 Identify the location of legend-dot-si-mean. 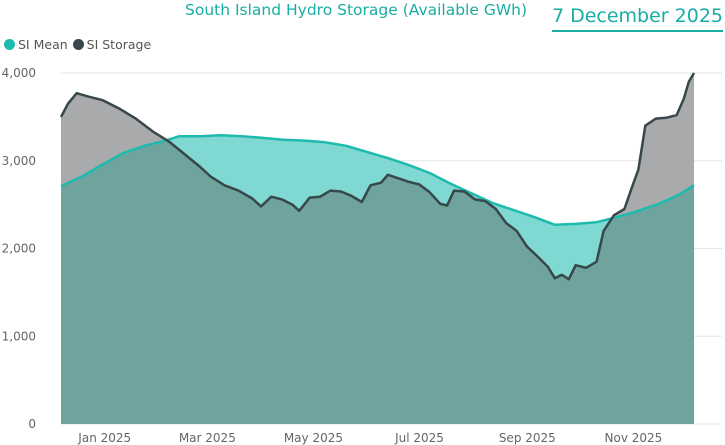
(9, 44).